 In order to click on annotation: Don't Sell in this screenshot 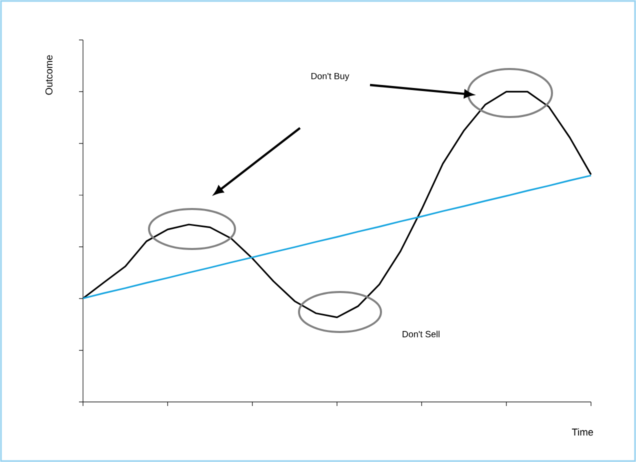, I will do `click(421, 334)`.